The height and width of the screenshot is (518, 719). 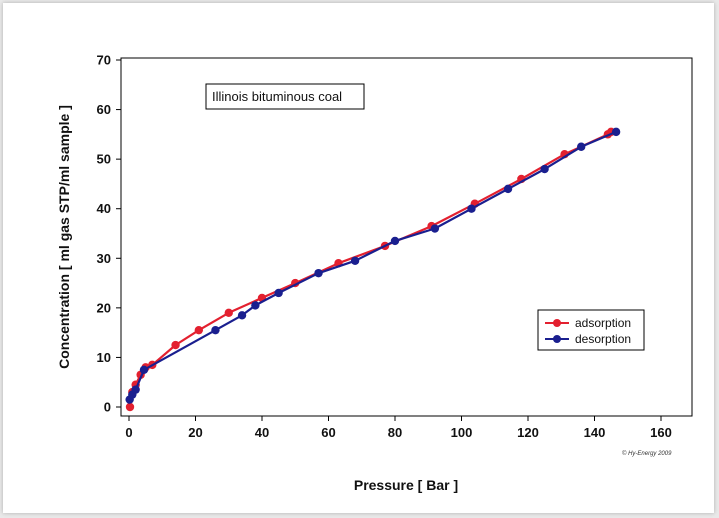 What do you see at coordinates (128, 432) in the screenshot?
I see `x-tick-label: 0` at bounding box center [128, 432].